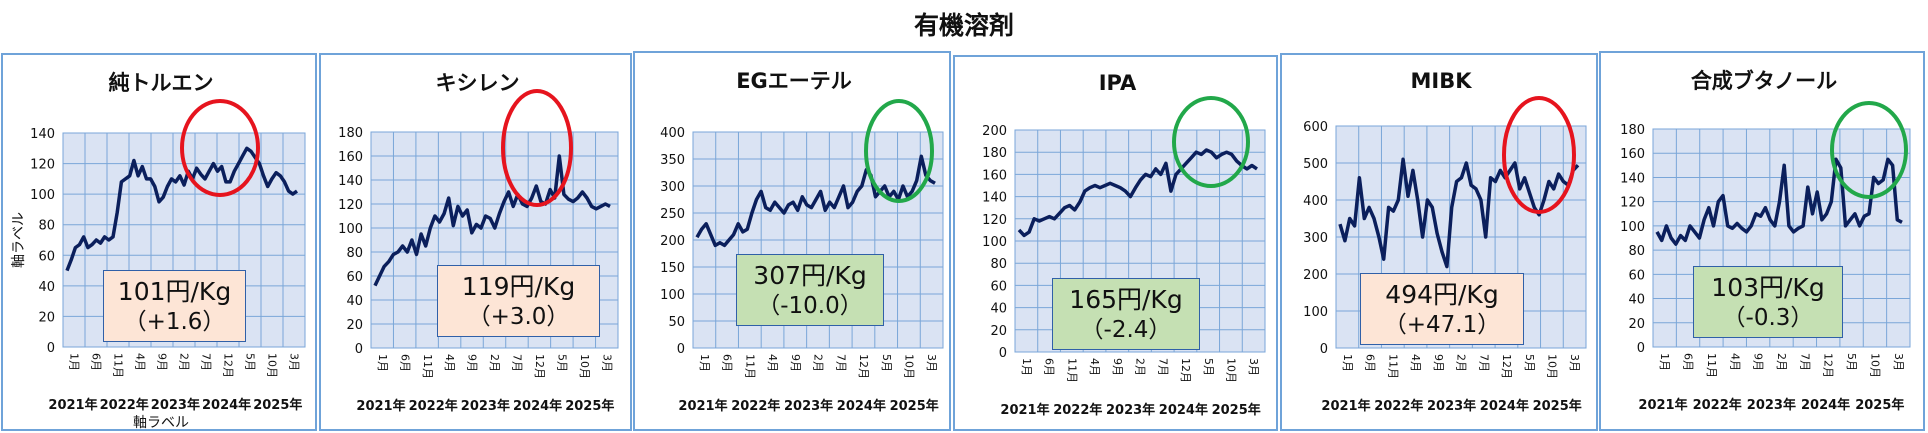 This screenshot has width=1928, height=433. I want to click on chart-title: MIBK, so click(1442, 81).